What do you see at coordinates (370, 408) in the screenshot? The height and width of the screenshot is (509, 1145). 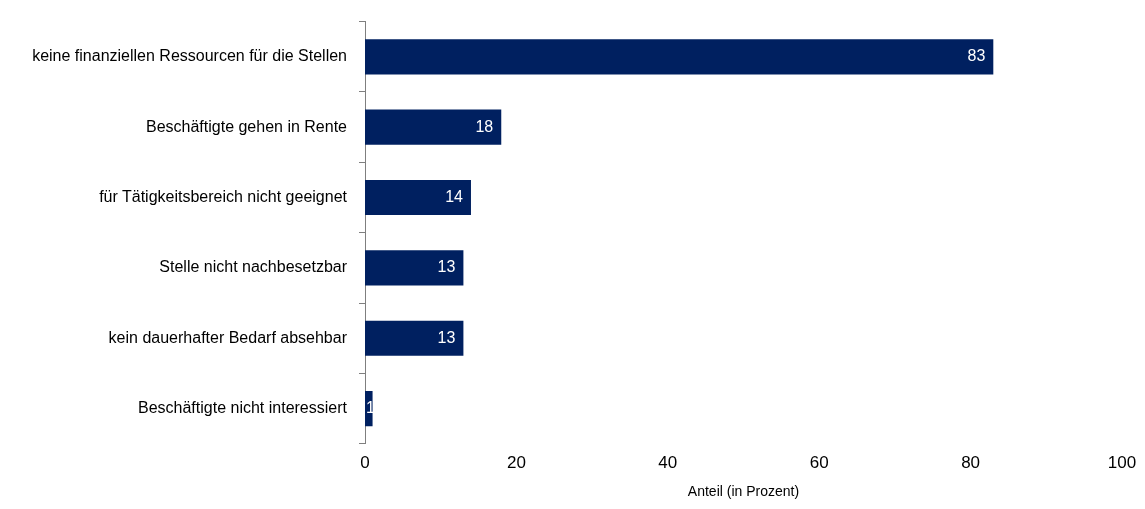 I see `data-label: 1` at bounding box center [370, 408].